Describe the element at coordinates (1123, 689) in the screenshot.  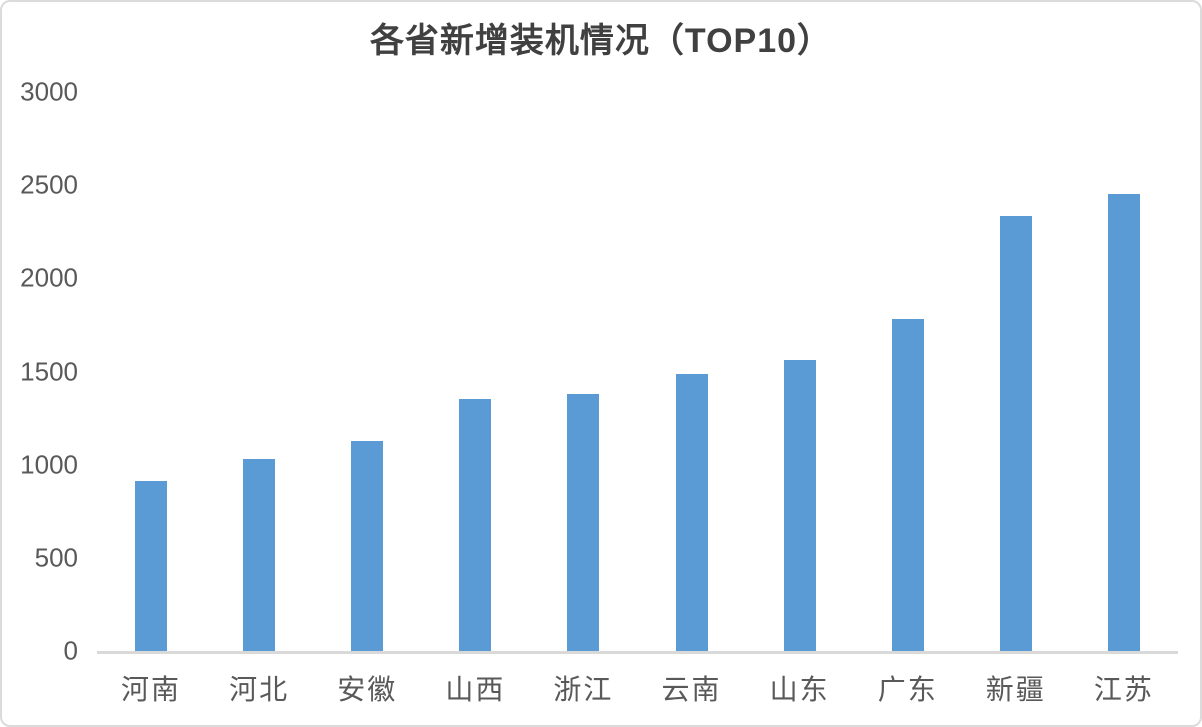
I see `x-tick-label: 江苏` at that location.